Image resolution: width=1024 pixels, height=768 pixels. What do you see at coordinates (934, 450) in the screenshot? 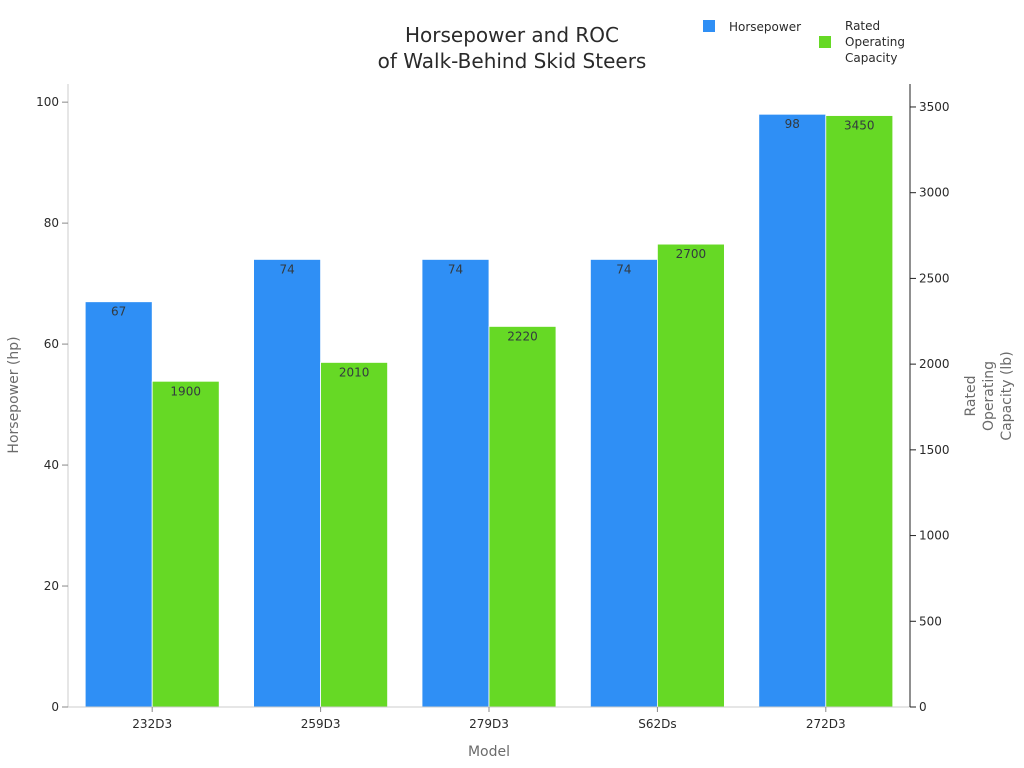
I see `right-tick-label: 1500` at bounding box center [934, 450].